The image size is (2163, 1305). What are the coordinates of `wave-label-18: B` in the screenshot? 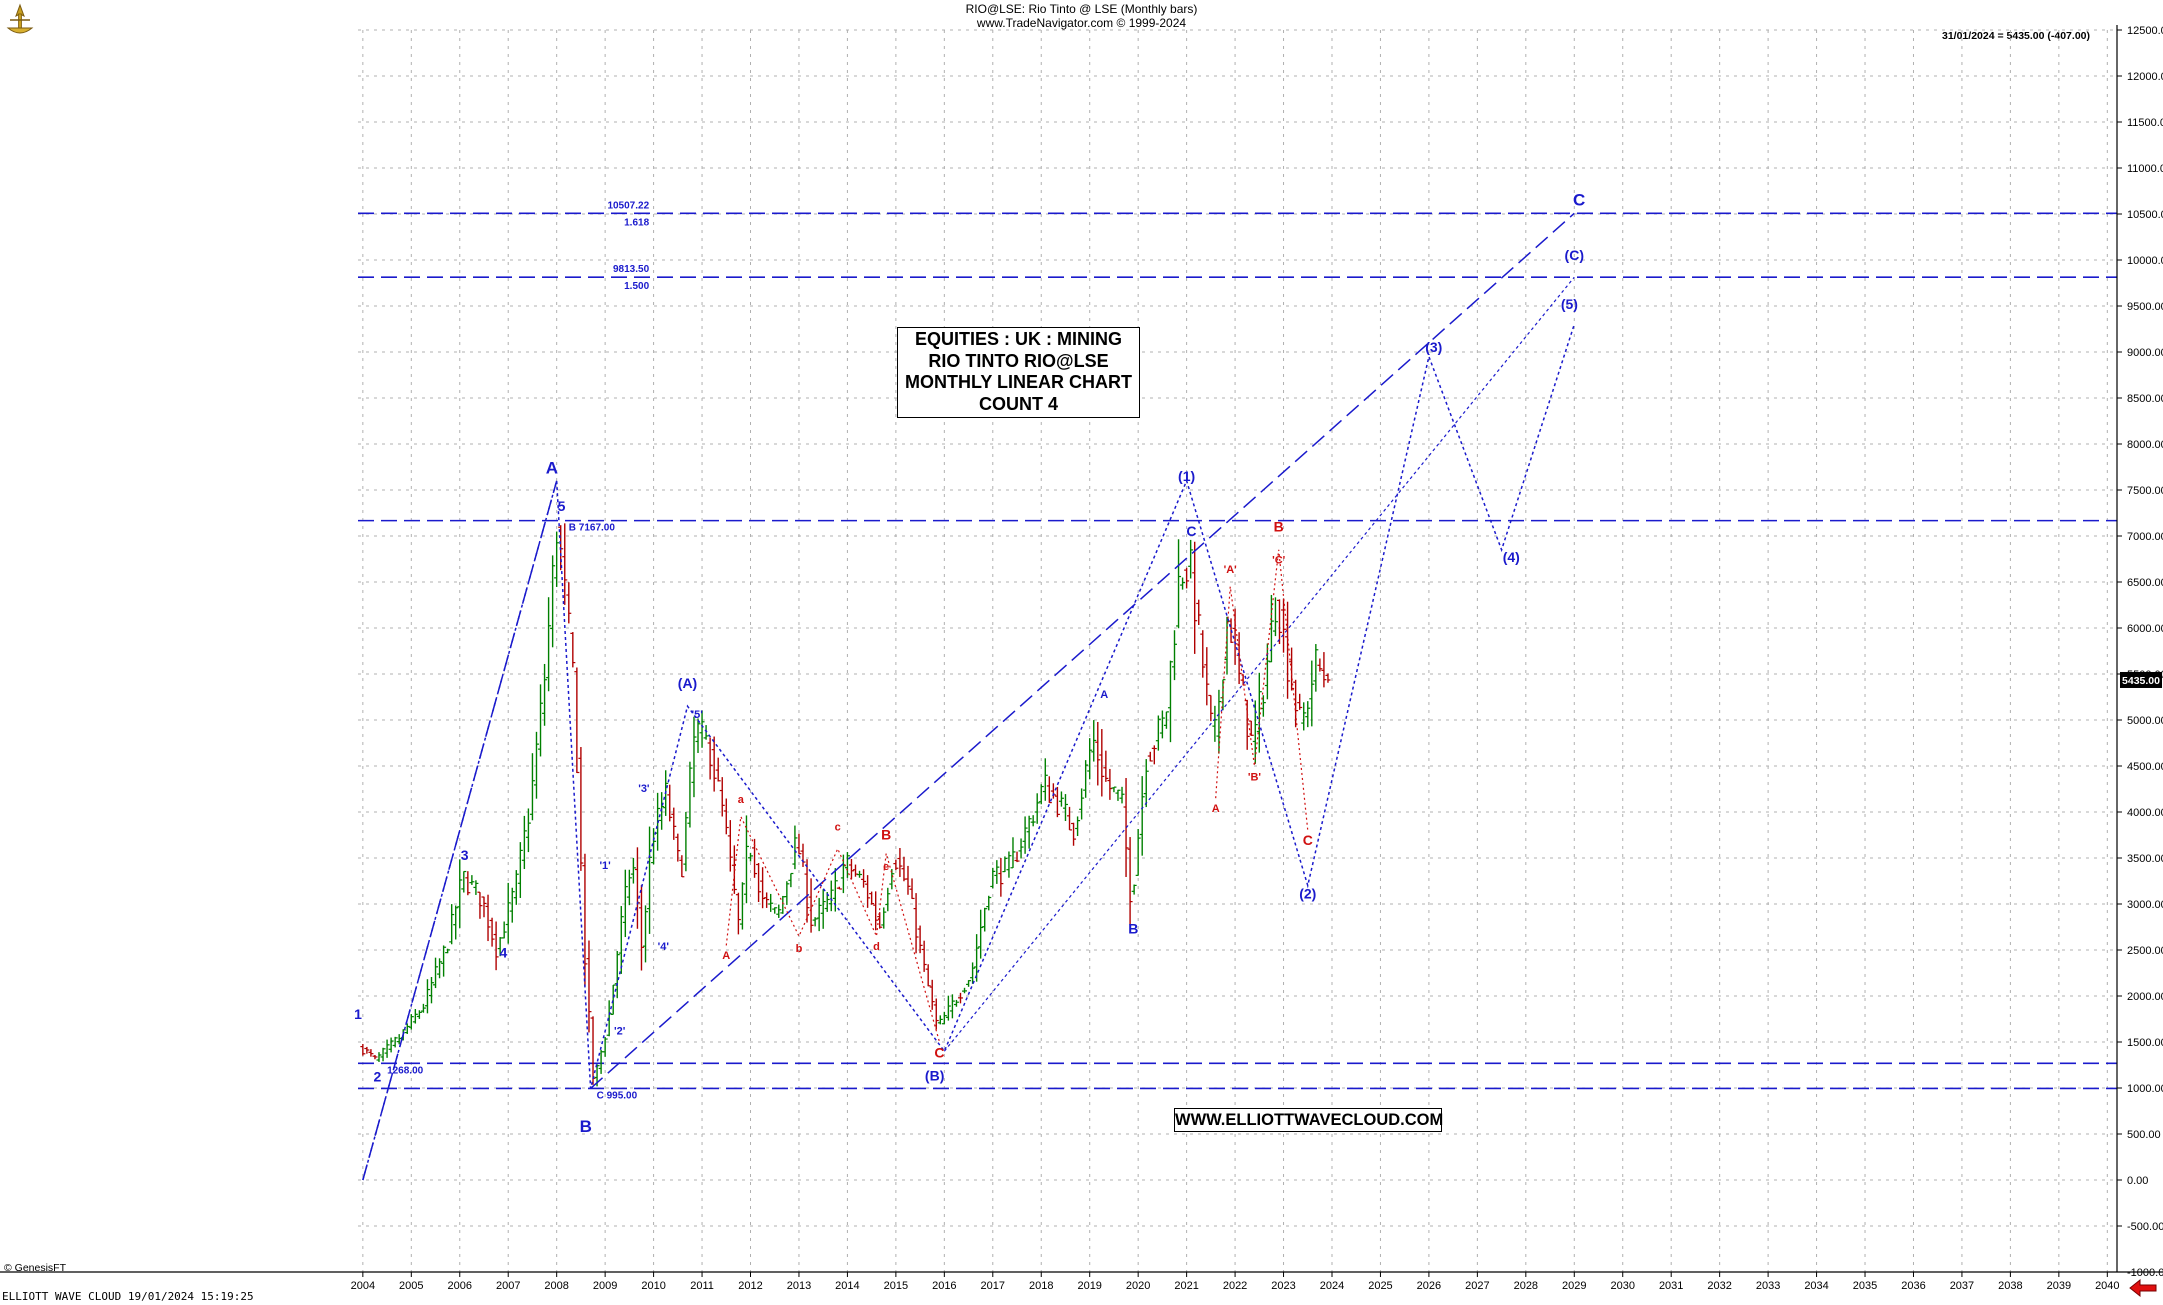 It's located at (886, 835).